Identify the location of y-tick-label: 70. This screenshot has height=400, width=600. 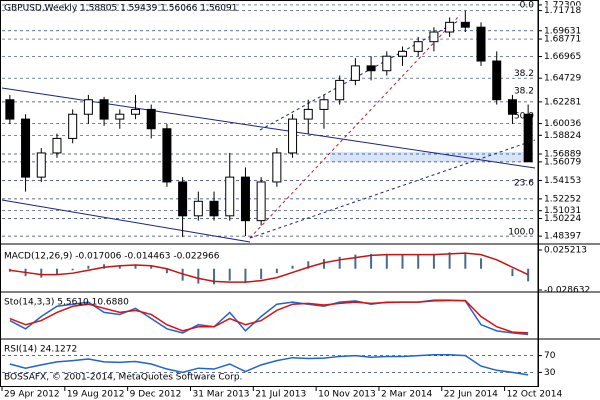
(550, 356).